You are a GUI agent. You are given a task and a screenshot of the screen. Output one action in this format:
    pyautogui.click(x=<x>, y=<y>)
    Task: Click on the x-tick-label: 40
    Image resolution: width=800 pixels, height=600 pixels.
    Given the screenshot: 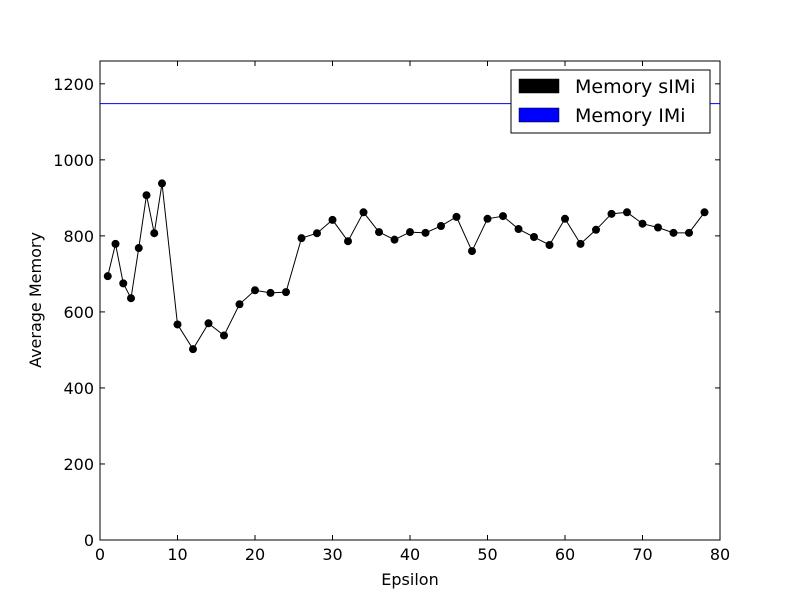 What is the action you would take?
    pyautogui.click(x=410, y=554)
    